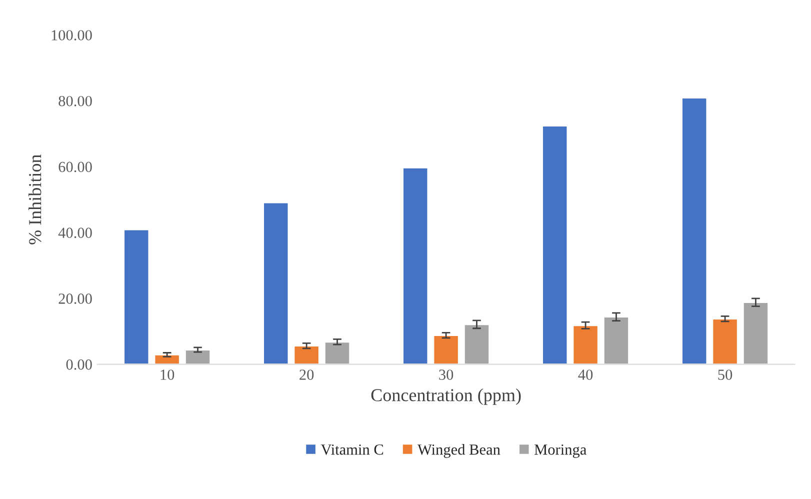 The height and width of the screenshot is (499, 811). I want to click on x-tick-label: 30, so click(446, 375).